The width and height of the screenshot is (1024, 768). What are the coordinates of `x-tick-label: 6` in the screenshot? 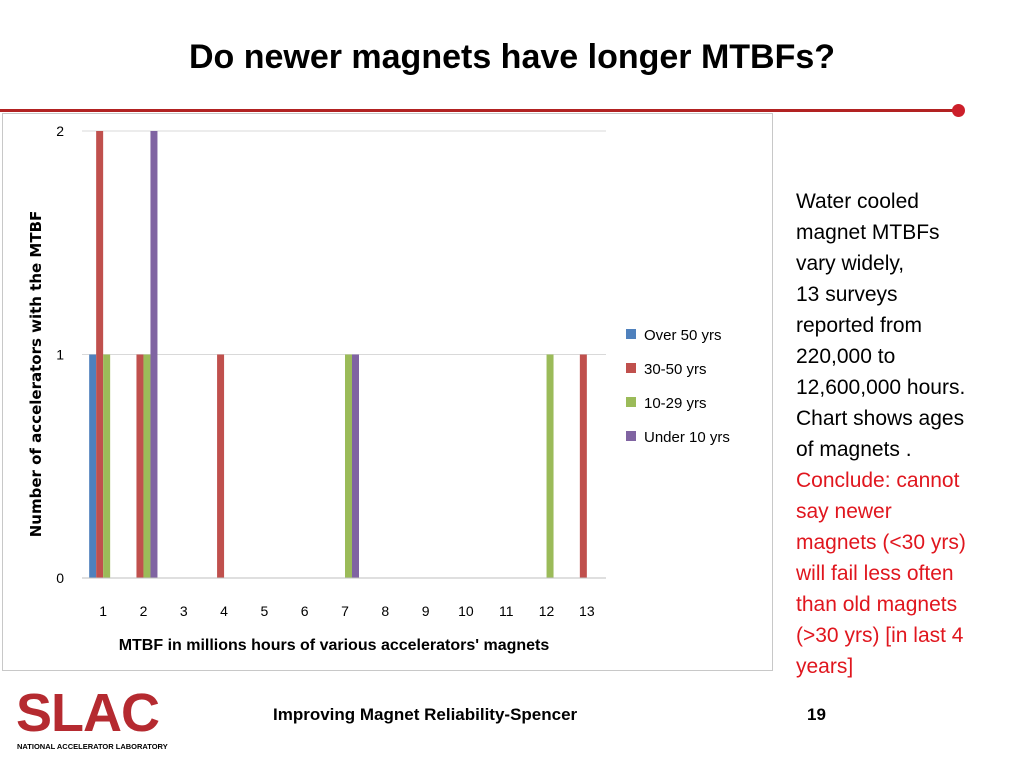 It's located at (305, 611).